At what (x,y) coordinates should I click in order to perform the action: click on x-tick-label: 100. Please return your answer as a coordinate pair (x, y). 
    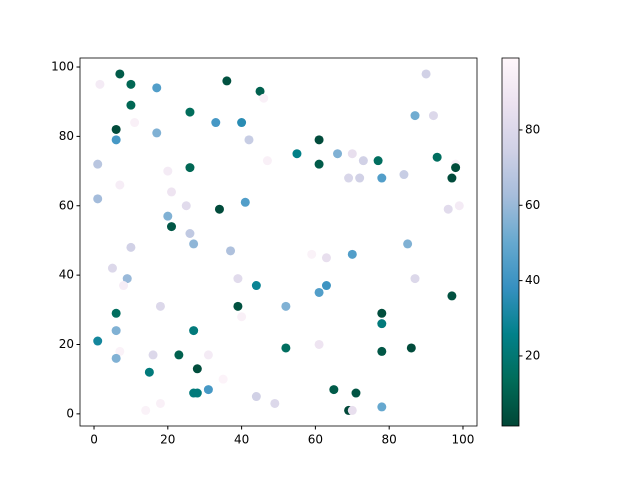
    Looking at the image, I should click on (463, 440).